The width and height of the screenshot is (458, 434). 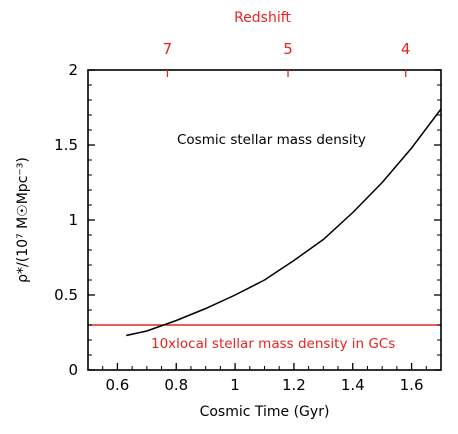 I want to click on x-tick-label: 0.8, so click(x=176, y=385).